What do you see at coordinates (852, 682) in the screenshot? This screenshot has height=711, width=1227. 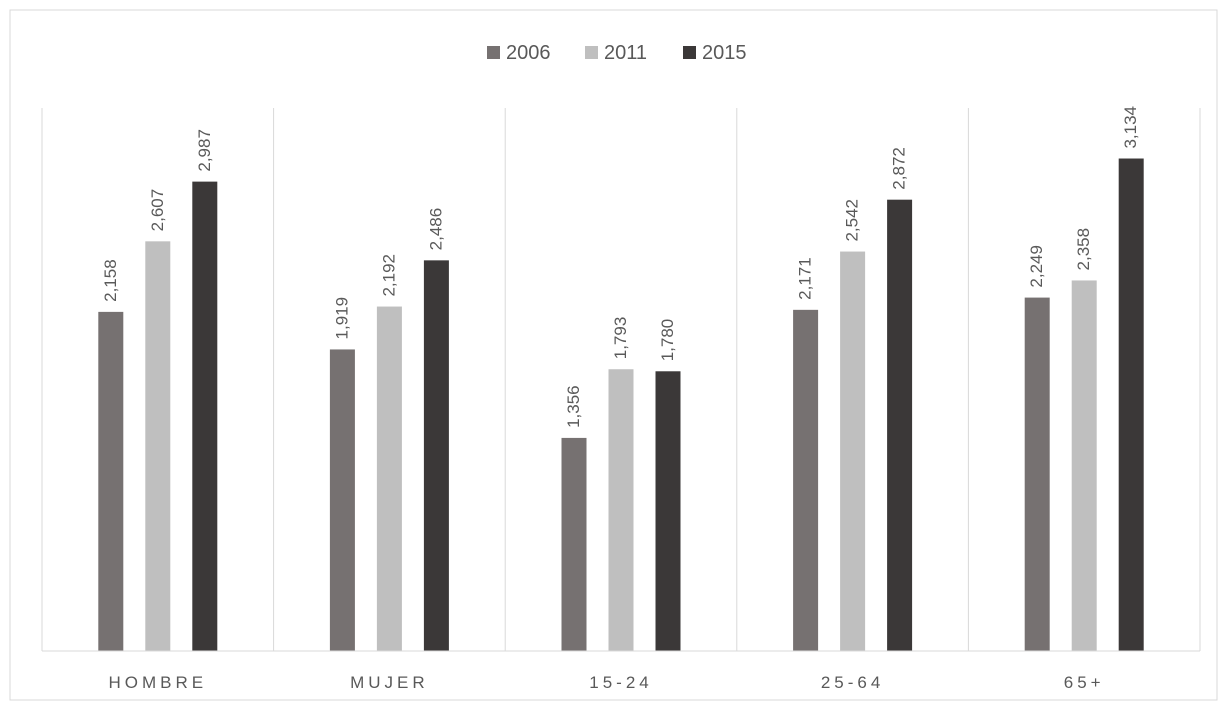 I see `x-tick-label: 25-64` at bounding box center [852, 682].